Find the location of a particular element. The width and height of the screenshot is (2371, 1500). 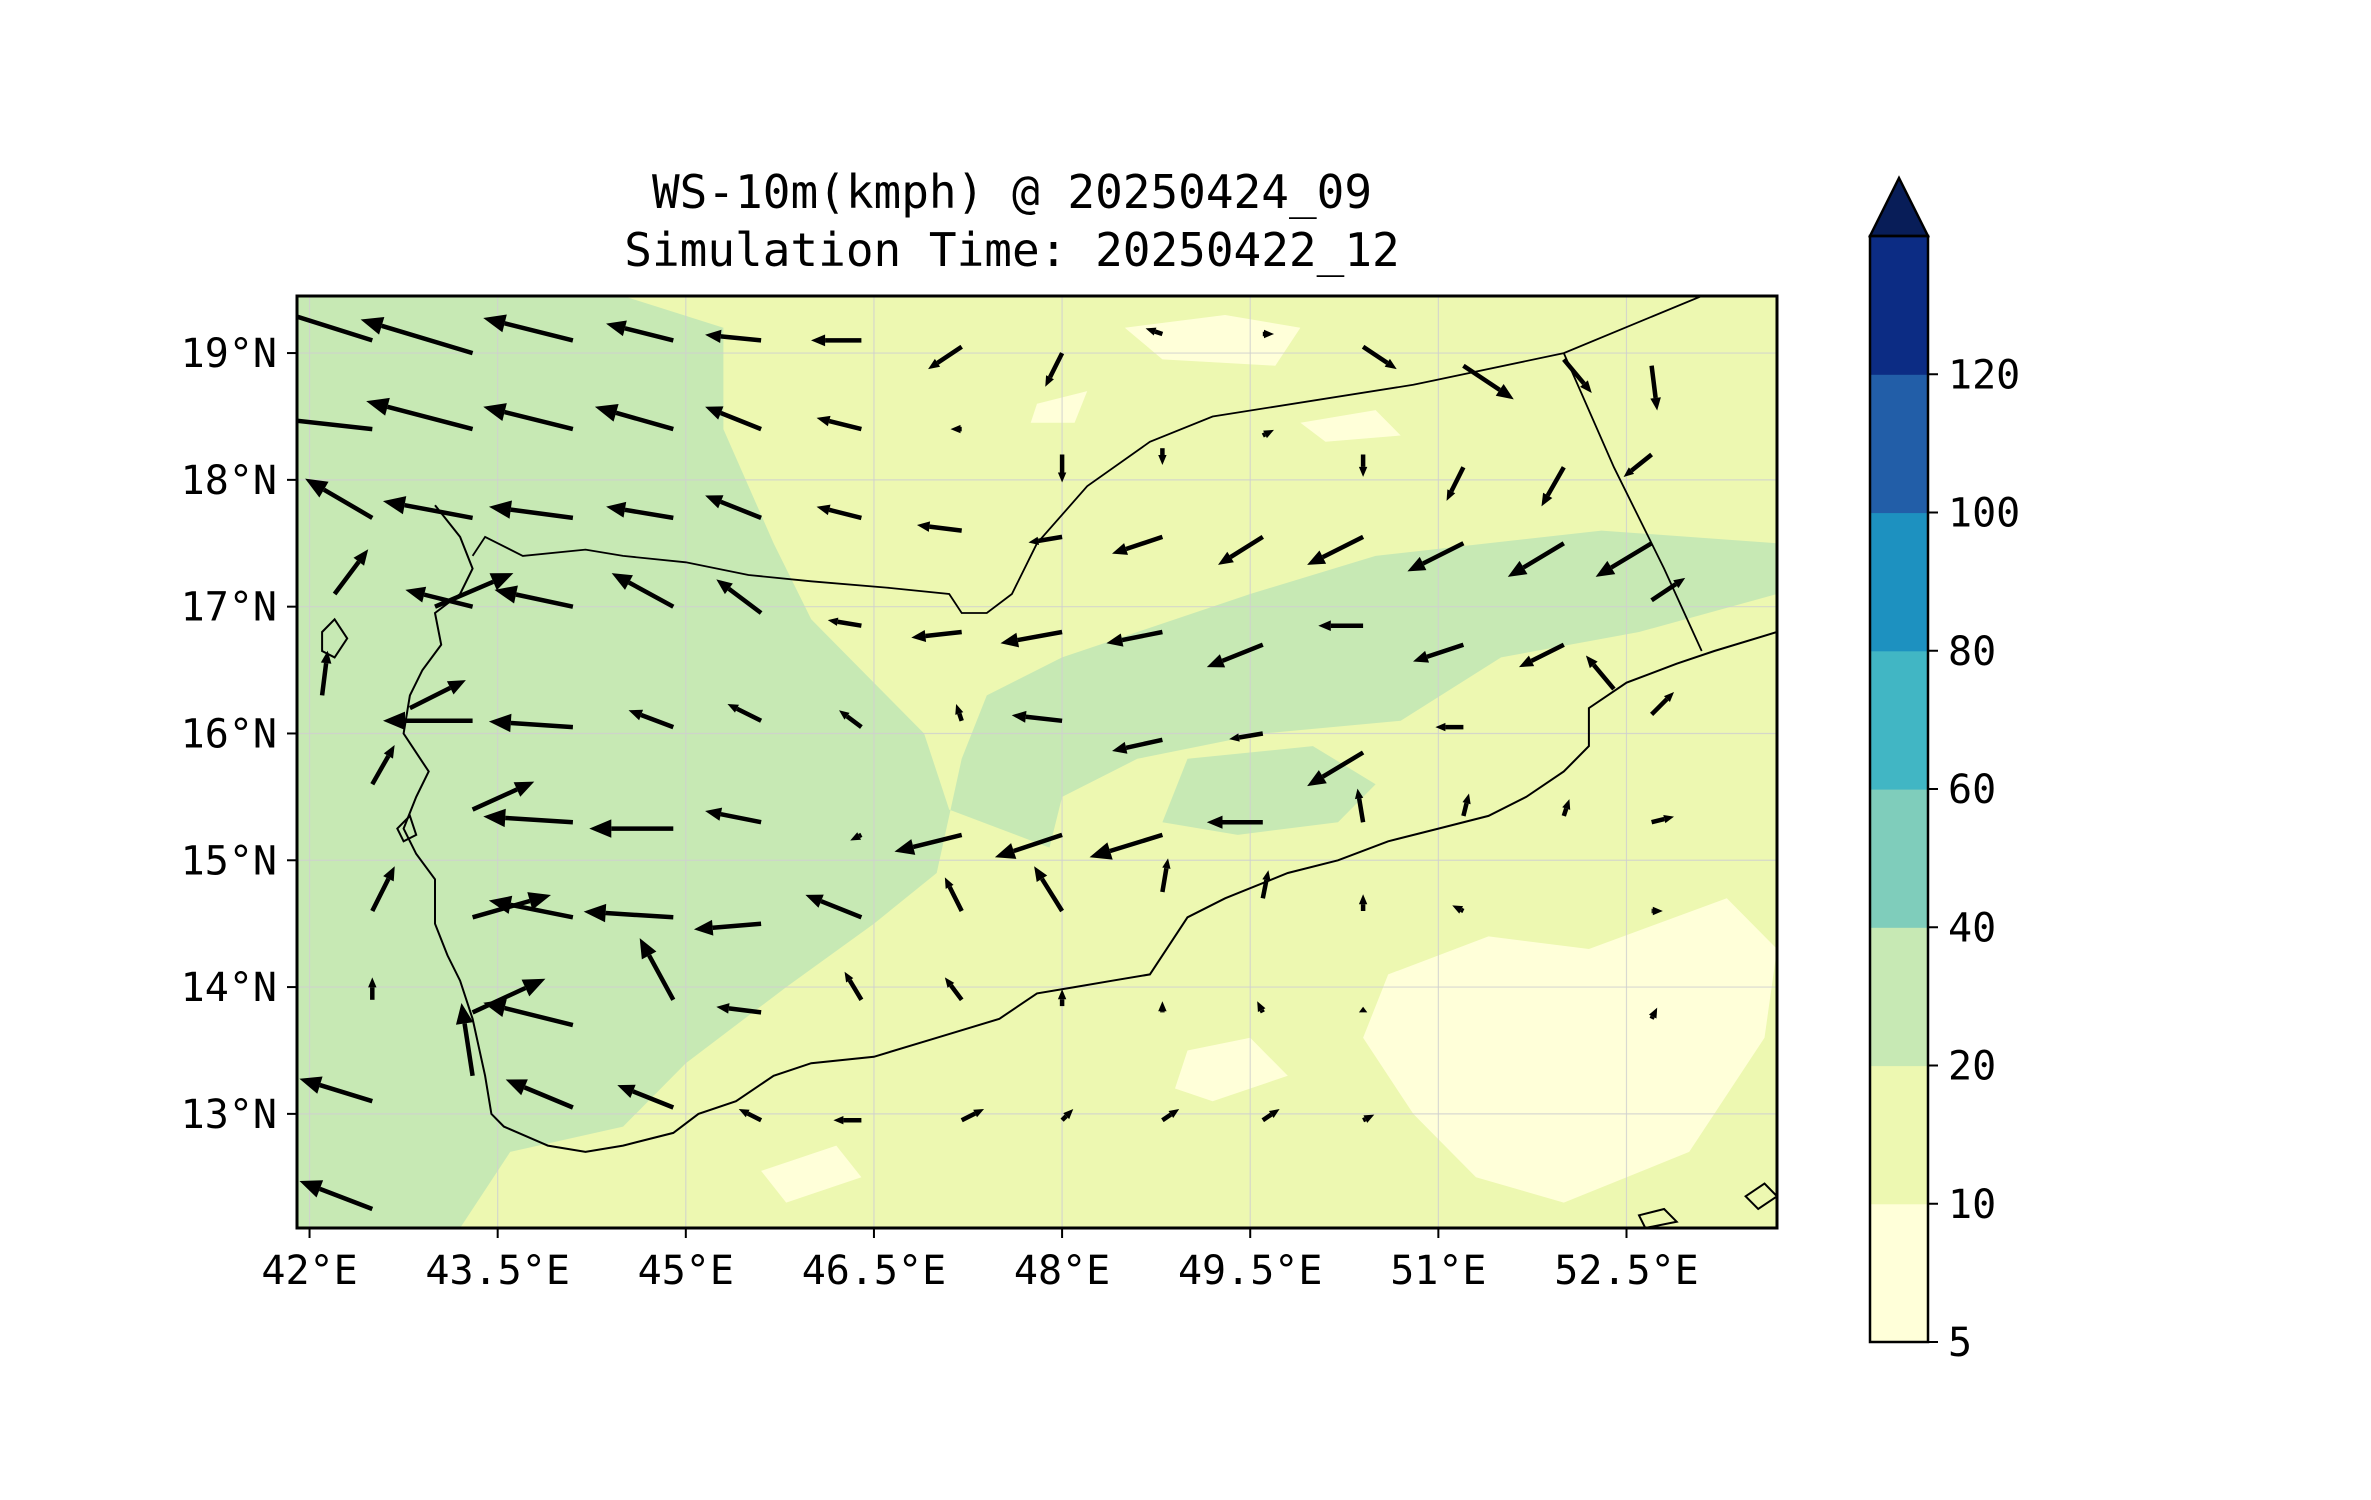

colorbar-segment is located at coordinates (1899, 997).